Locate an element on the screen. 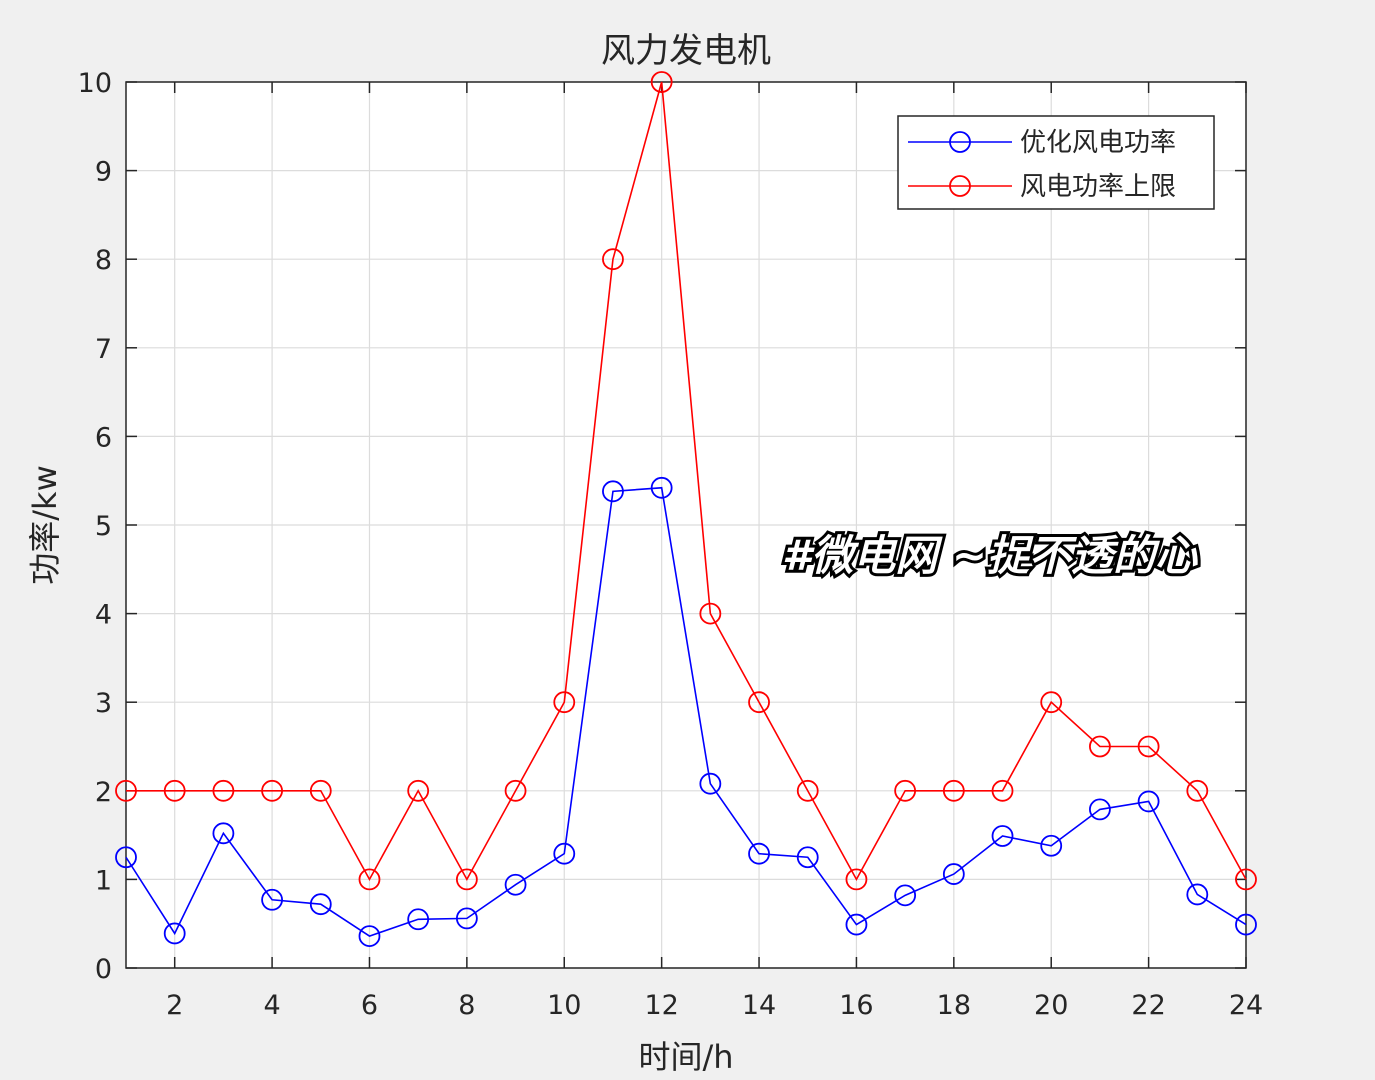 Image resolution: width=1375 pixels, height=1080 pixels. x-tick-label: 6 is located at coordinates (369, 1005).